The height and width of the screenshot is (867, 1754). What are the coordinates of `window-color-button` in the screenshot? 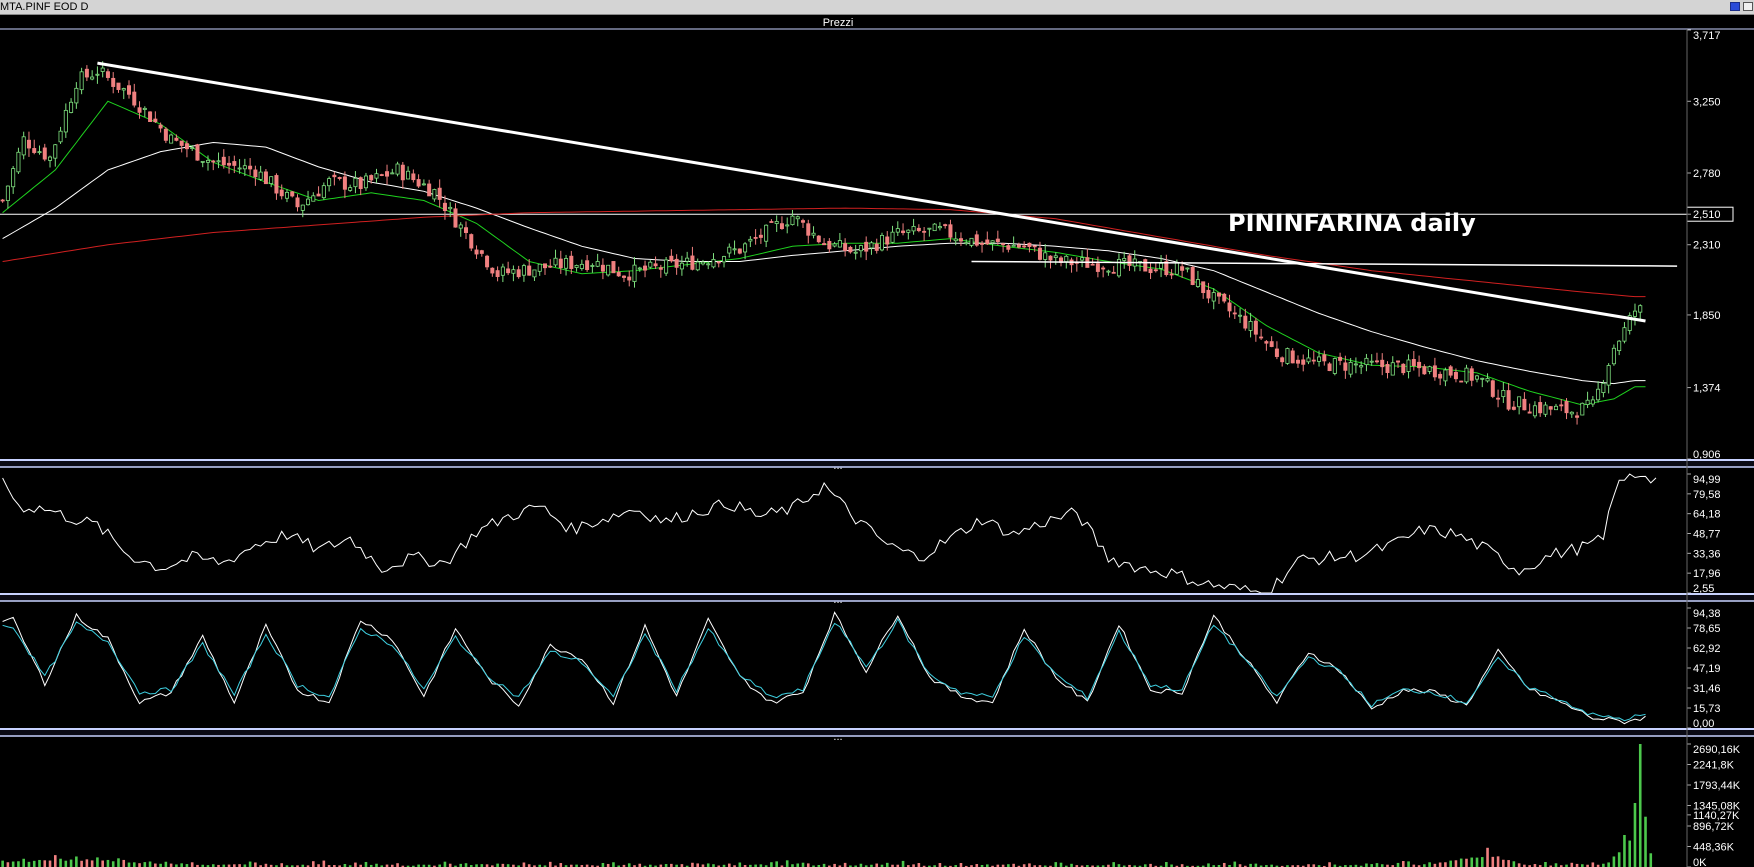 It's located at (1735, 6).